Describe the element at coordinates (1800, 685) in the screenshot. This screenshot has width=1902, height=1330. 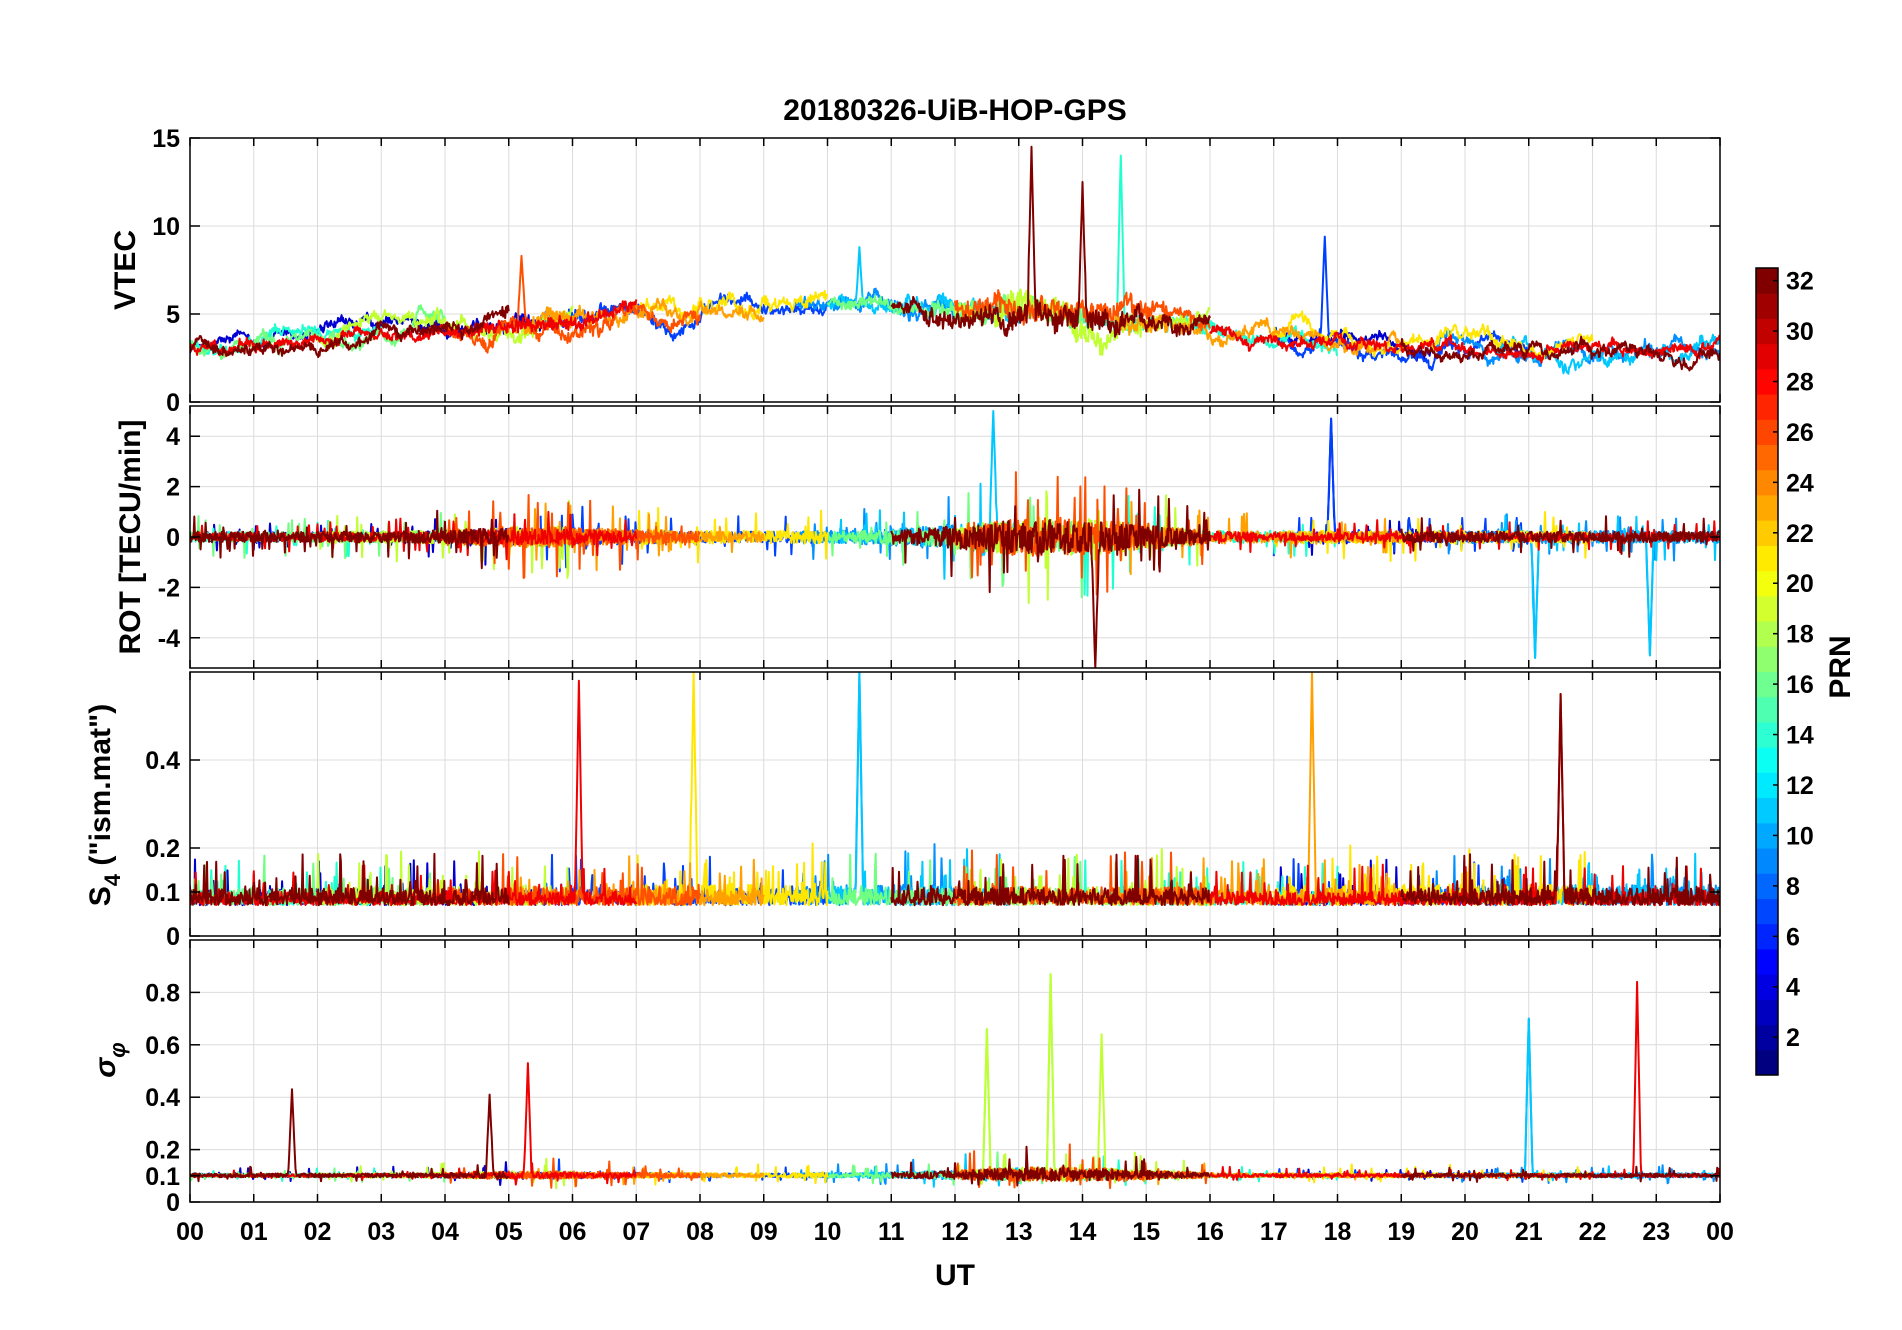
I see `colorbar-tick-label: 16` at that location.